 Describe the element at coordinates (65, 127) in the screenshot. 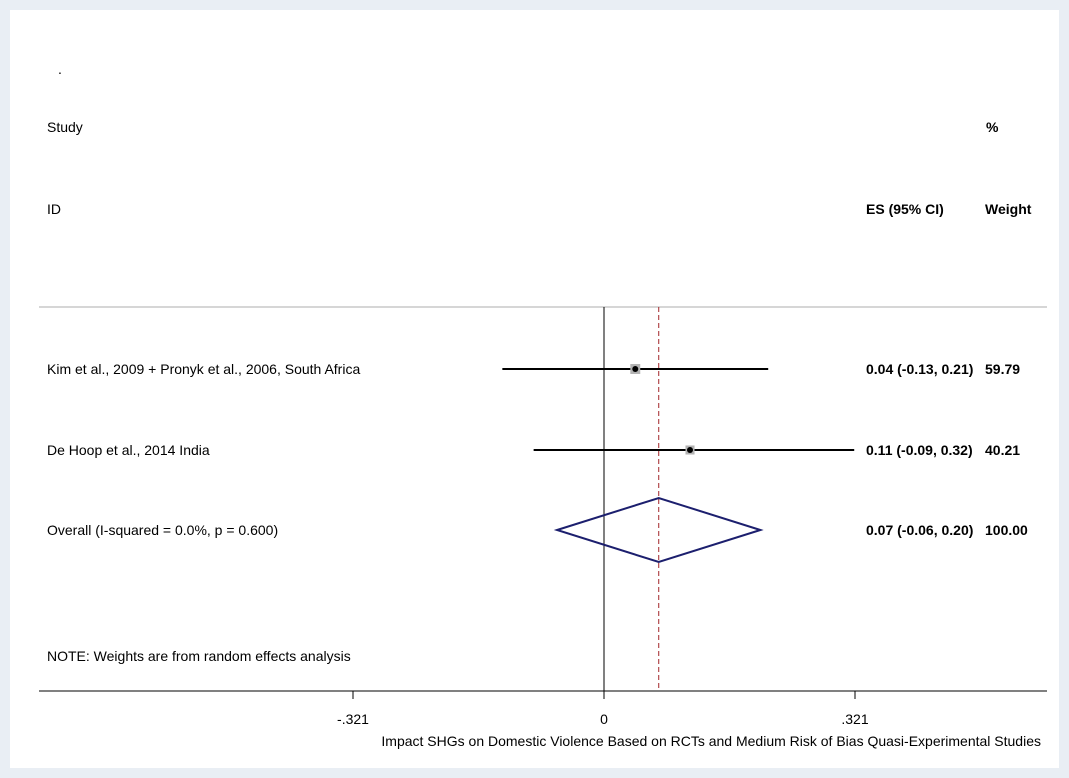

I see `header-study: Study` at that location.